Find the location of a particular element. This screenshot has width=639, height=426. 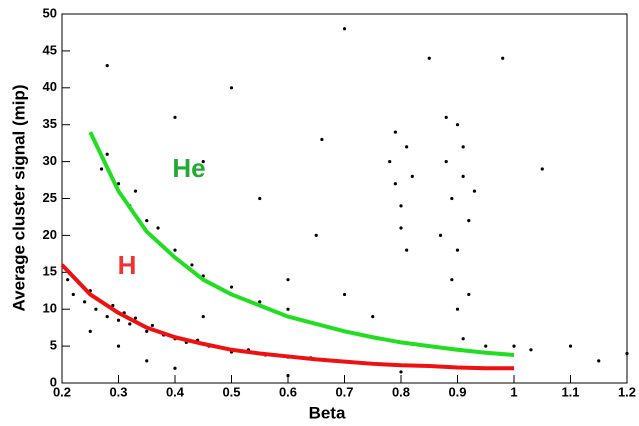

x-tick-label: 0.7 is located at coordinates (344, 391).